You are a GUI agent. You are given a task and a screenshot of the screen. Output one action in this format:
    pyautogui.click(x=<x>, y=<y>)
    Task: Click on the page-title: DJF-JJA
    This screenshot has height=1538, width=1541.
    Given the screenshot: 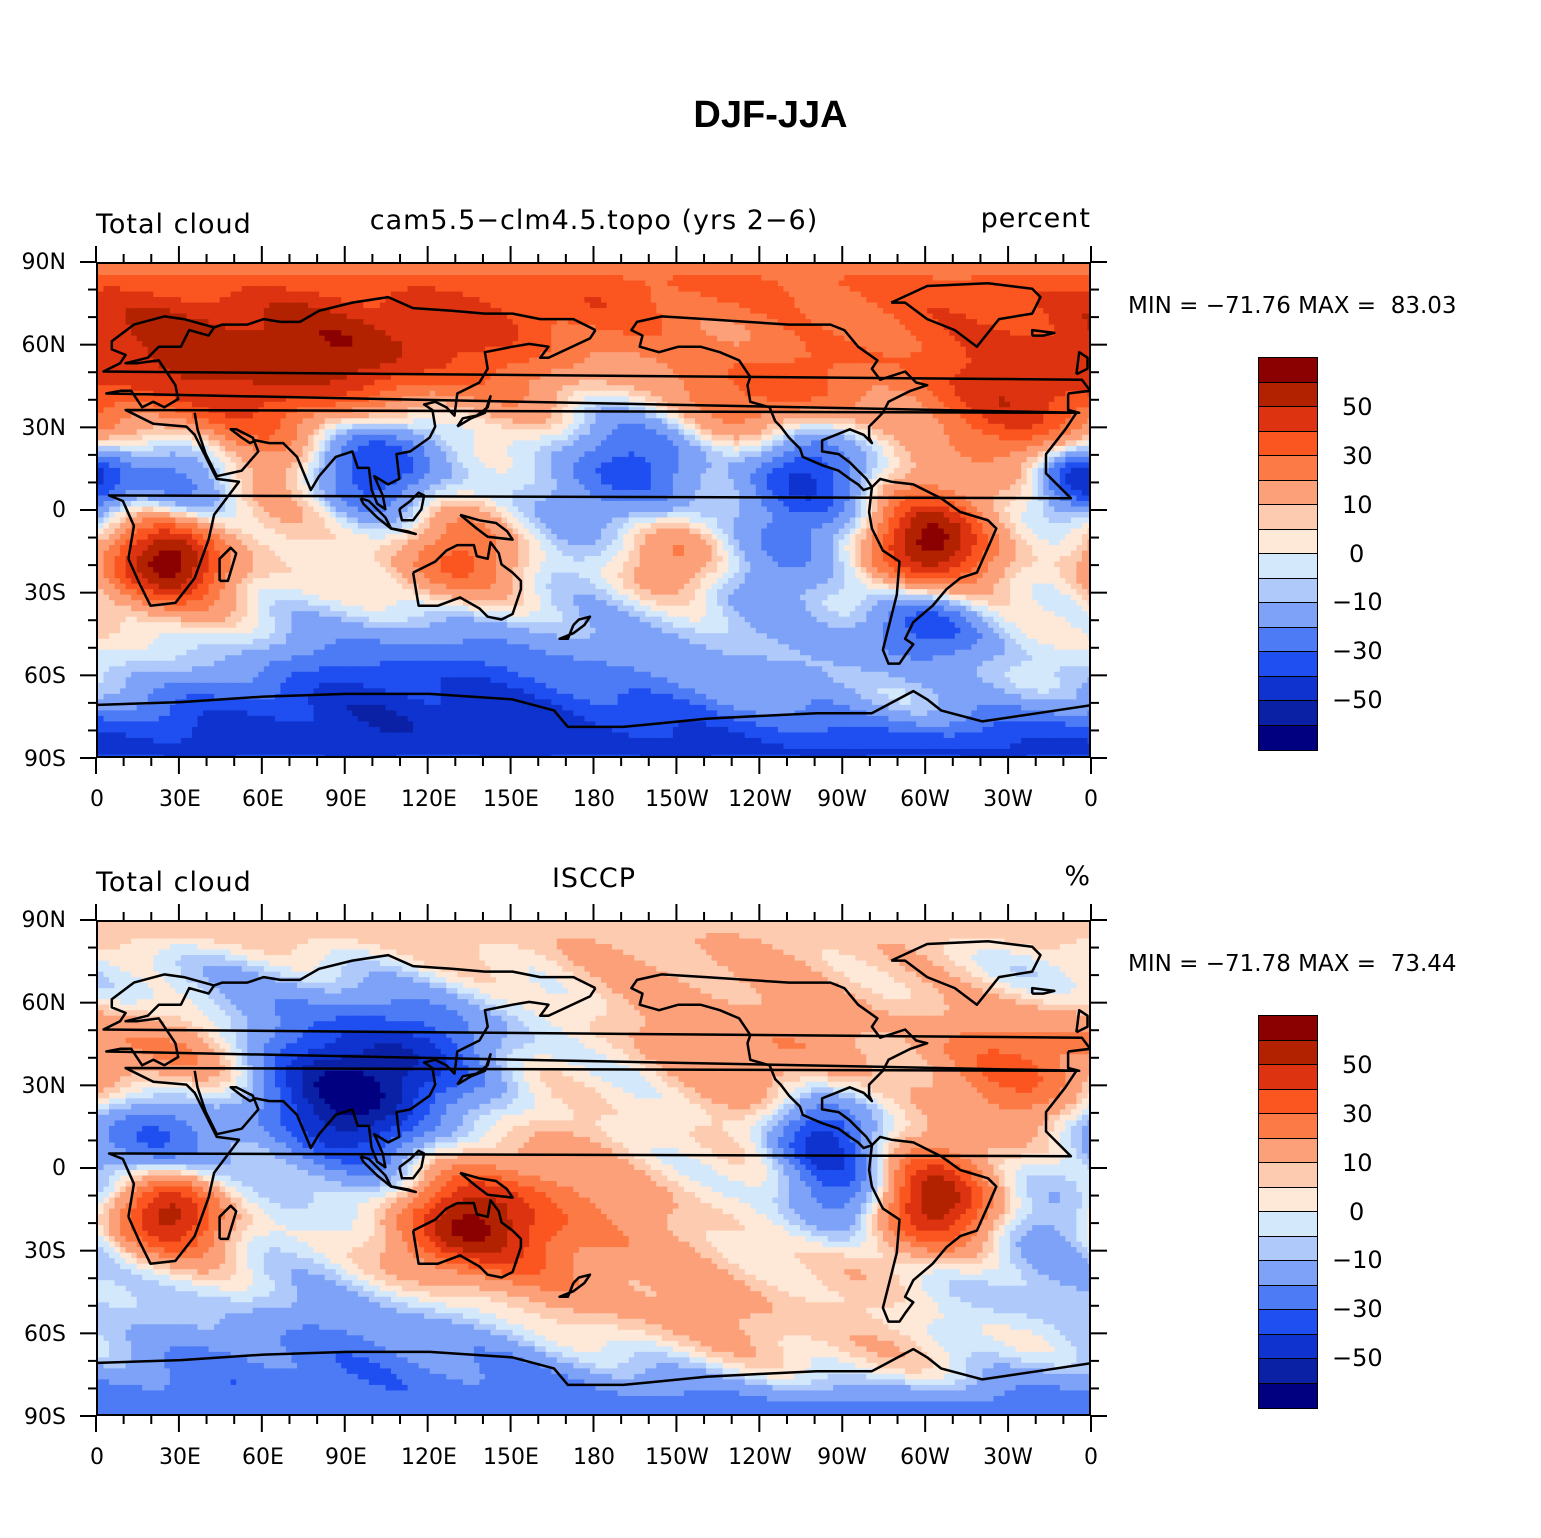 What is the action you would take?
    pyautogui.click(x=770, y=115)
    